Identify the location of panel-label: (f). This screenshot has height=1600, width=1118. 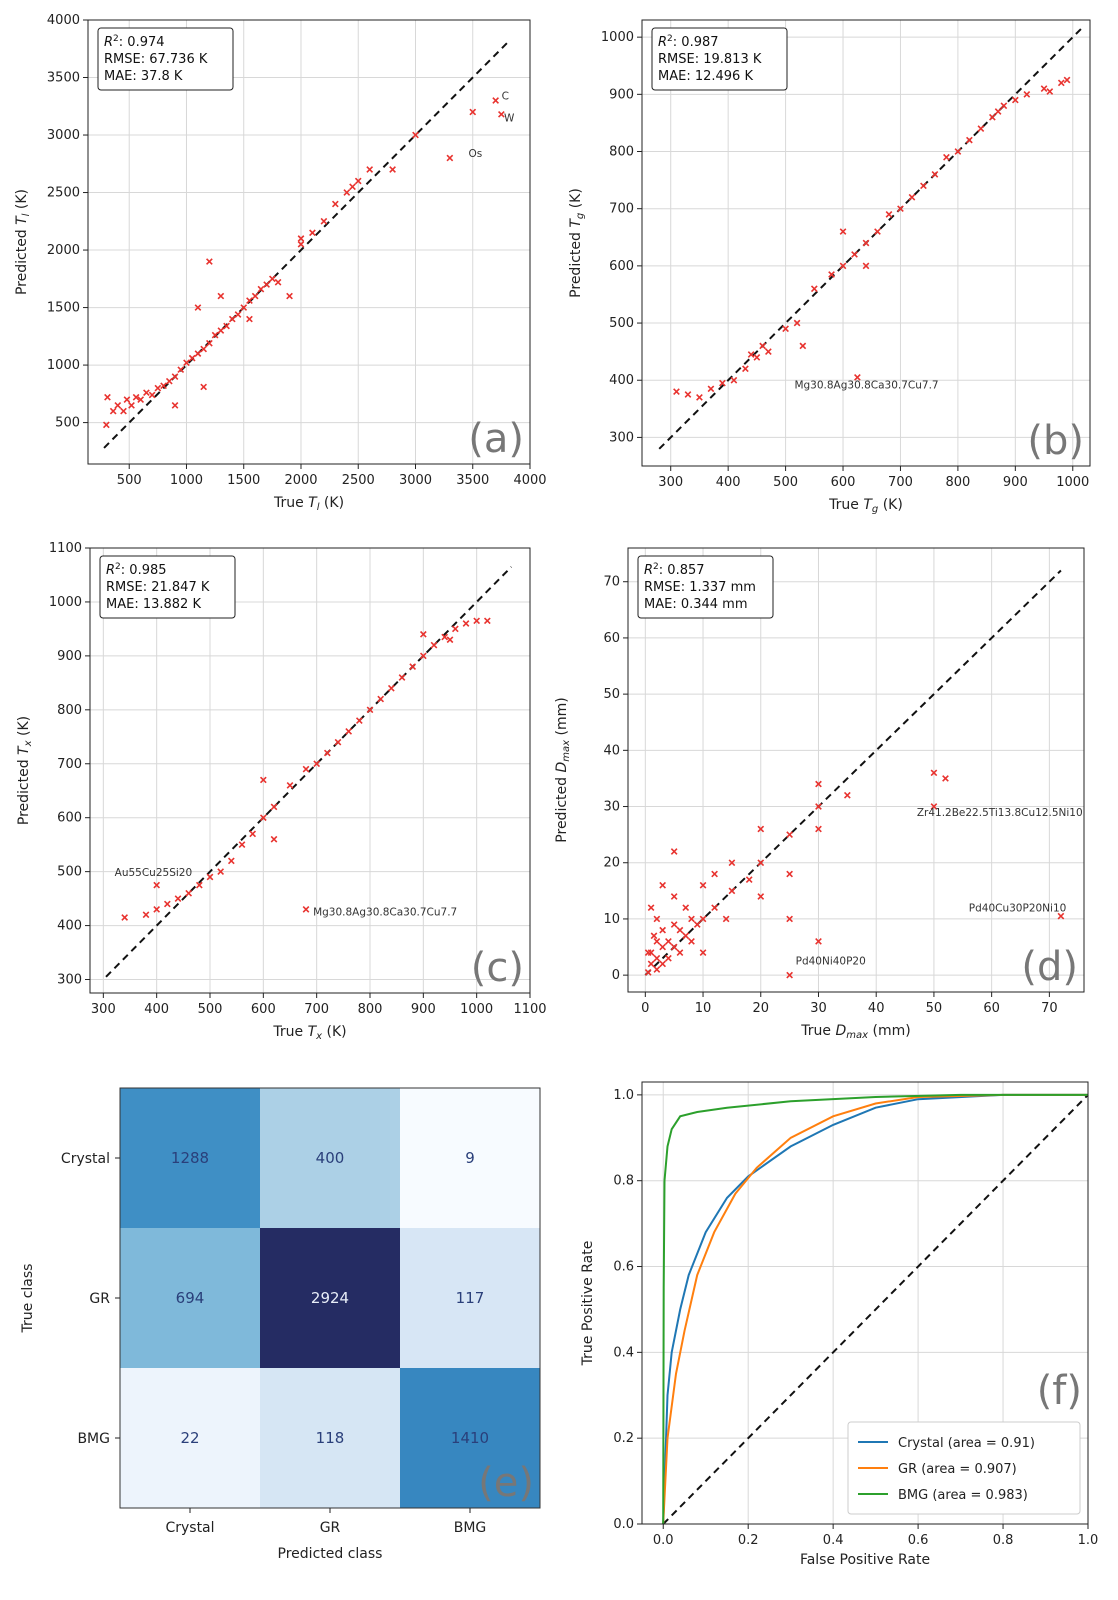
(1059, 1391).